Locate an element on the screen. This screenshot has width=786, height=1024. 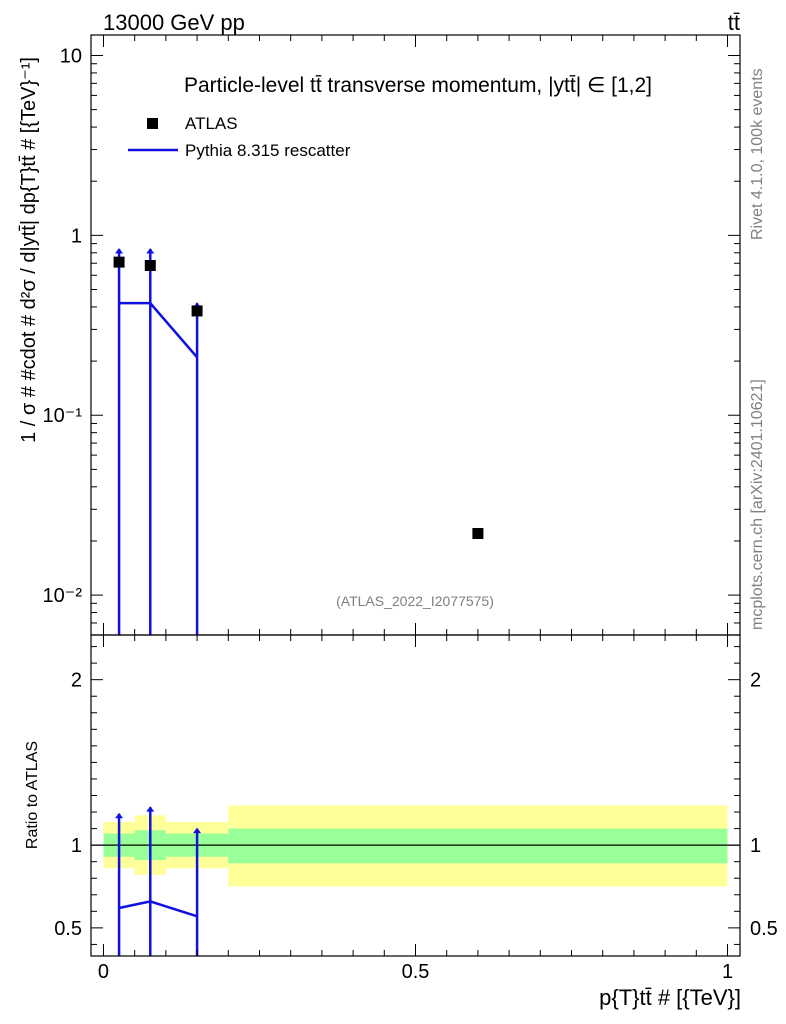
x-axis-label: p{T}tt̄ # [{TeV}] is located at coordinates (670, 997).